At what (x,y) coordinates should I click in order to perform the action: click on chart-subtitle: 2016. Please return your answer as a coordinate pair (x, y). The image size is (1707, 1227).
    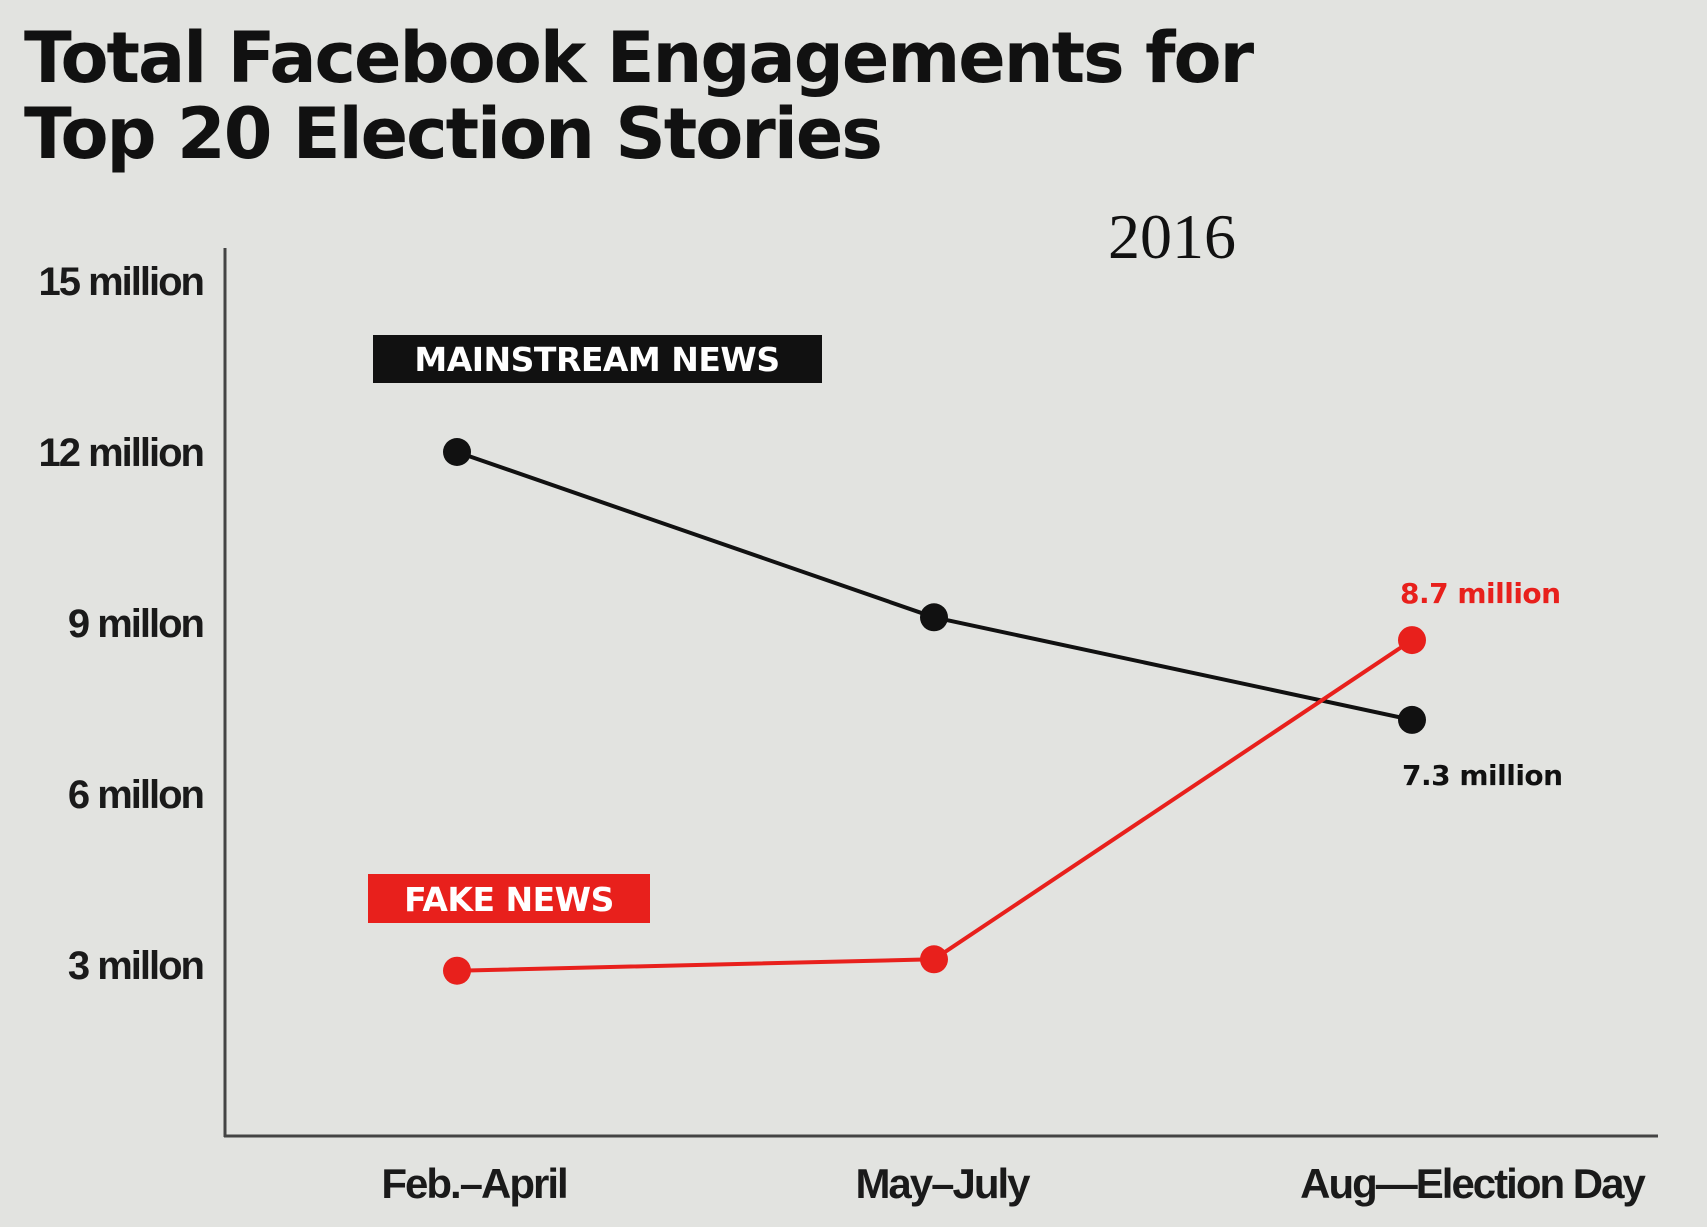
    Looking at the image, I should click on (1172, 236).